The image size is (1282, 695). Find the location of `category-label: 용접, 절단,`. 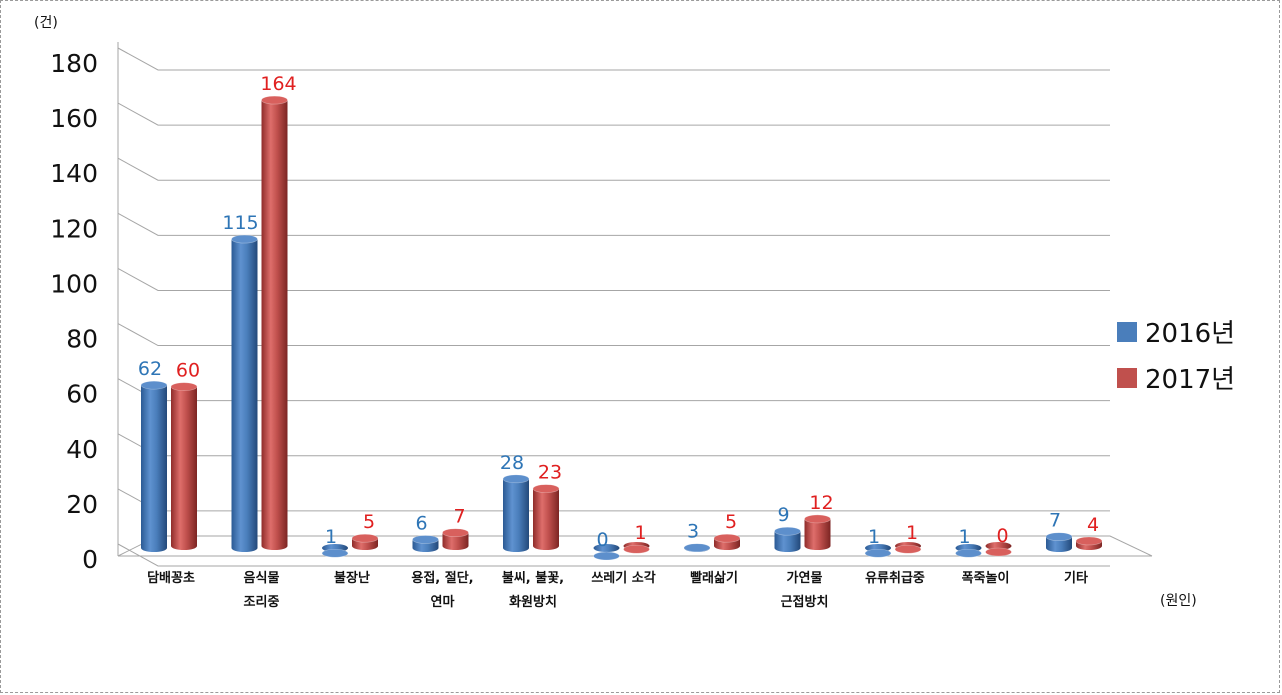

category-label: 용접, 절단, is located at coordinates (442, 578).